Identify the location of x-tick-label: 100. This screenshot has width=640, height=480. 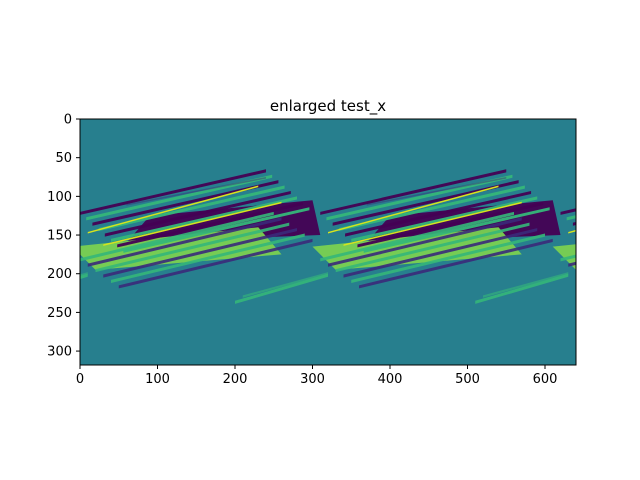
(157, 379).